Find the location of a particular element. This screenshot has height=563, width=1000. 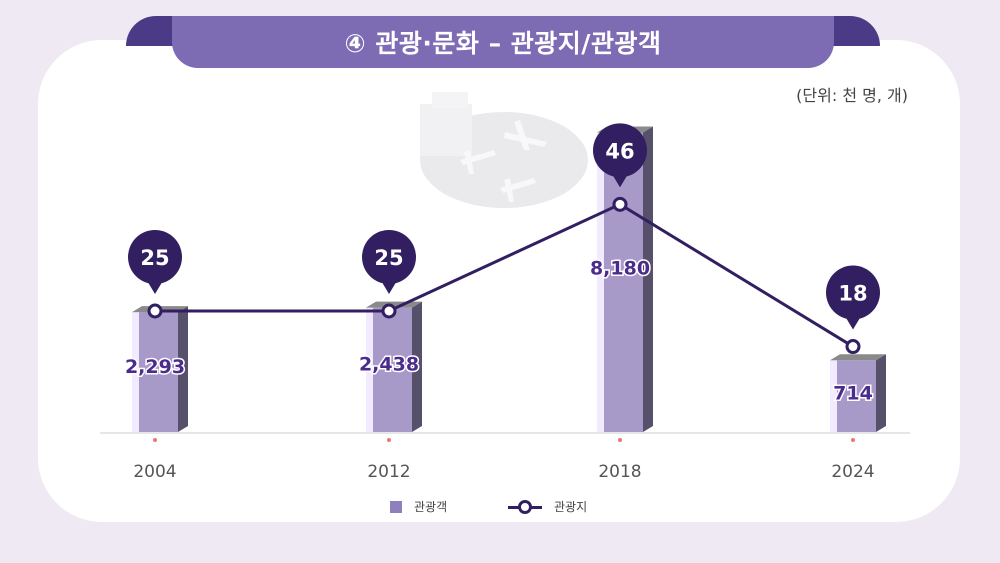

title-banner: ④ 관광·문화 – 관광지/관광객 is located at coordinates (503, 42).